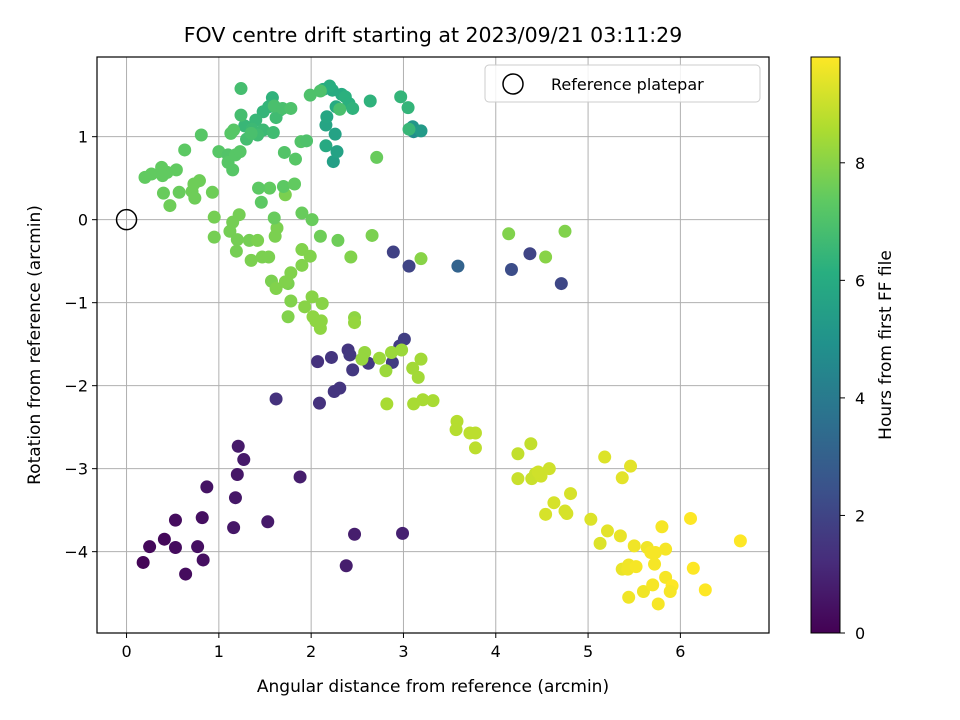 This screenshot has width=960, height=720. I want to click on x-tick-label: 2, so click(311, 651).